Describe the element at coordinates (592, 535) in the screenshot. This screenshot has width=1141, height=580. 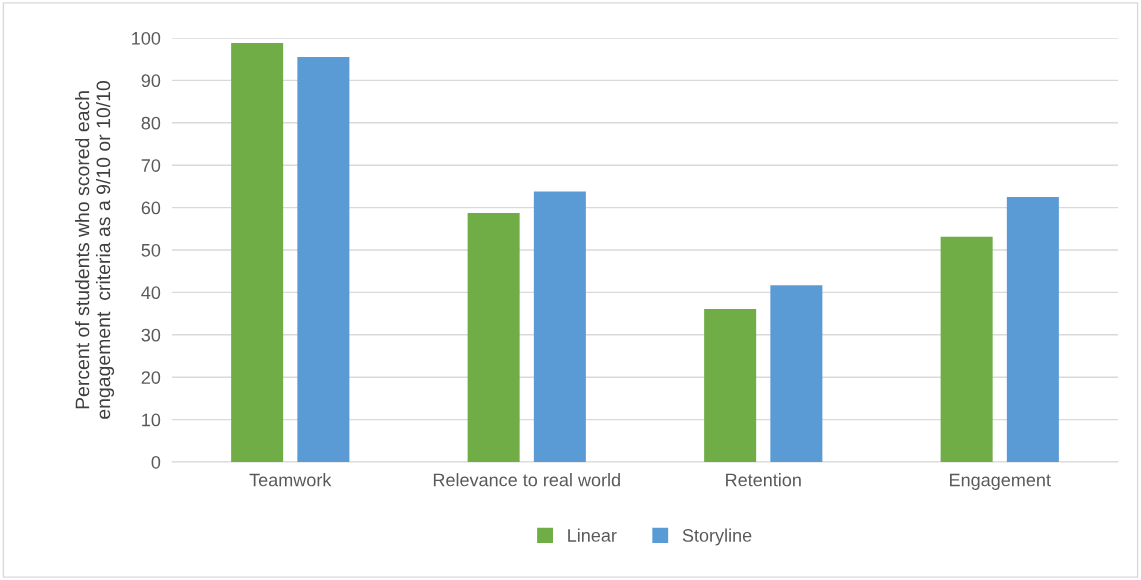
I see `legend-label: Linear` at that location.